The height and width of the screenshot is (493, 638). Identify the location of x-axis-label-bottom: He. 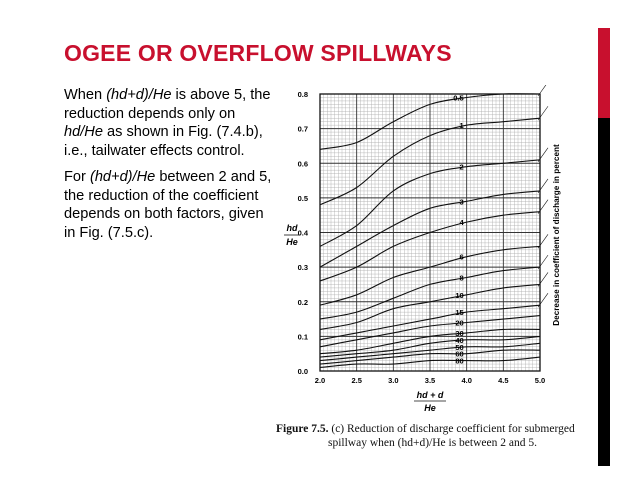
(430, 408).